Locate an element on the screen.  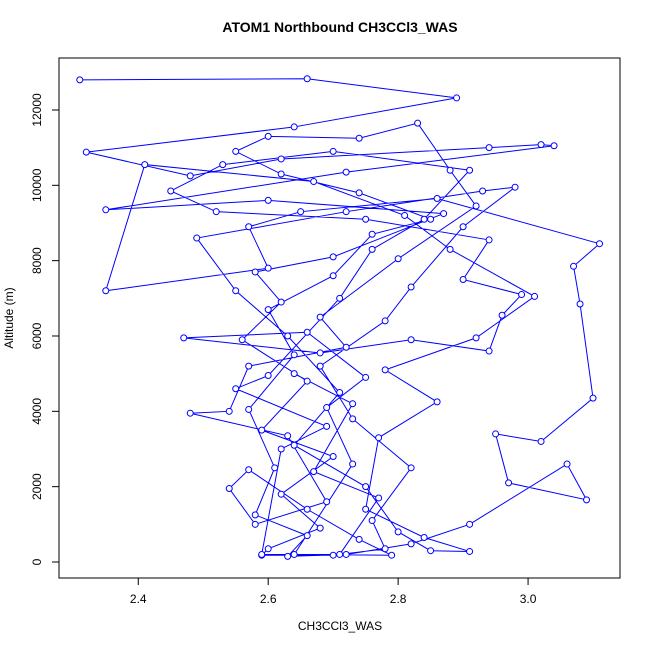
y-tick-label: 6000 is located at coordinates (37, 335).